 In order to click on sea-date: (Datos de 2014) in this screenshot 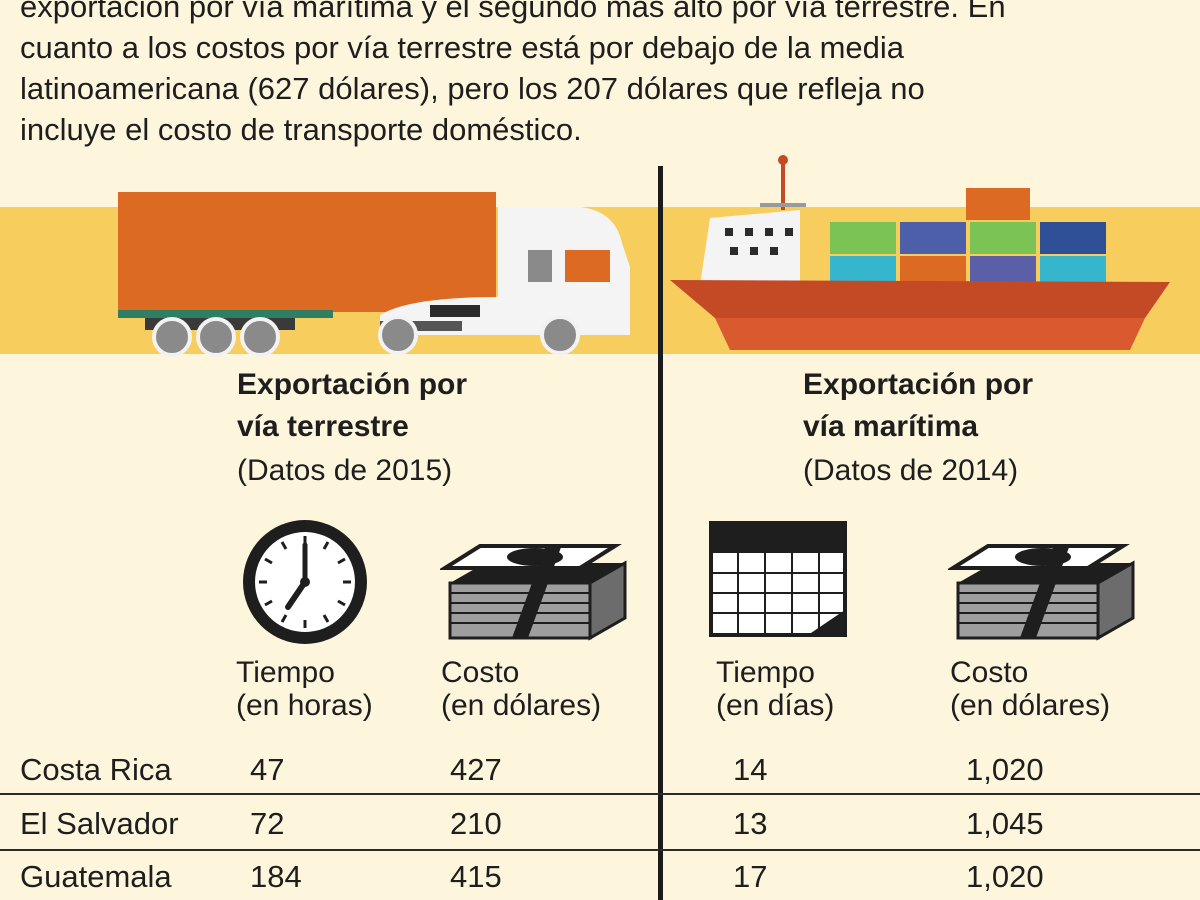, I will do `click(911, 470)`.